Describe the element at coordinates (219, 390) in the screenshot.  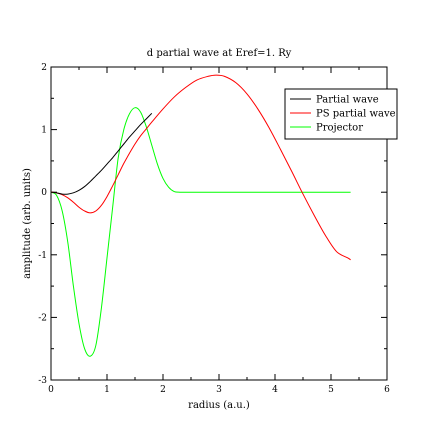
I see `x-tick-label: 3` at that location.